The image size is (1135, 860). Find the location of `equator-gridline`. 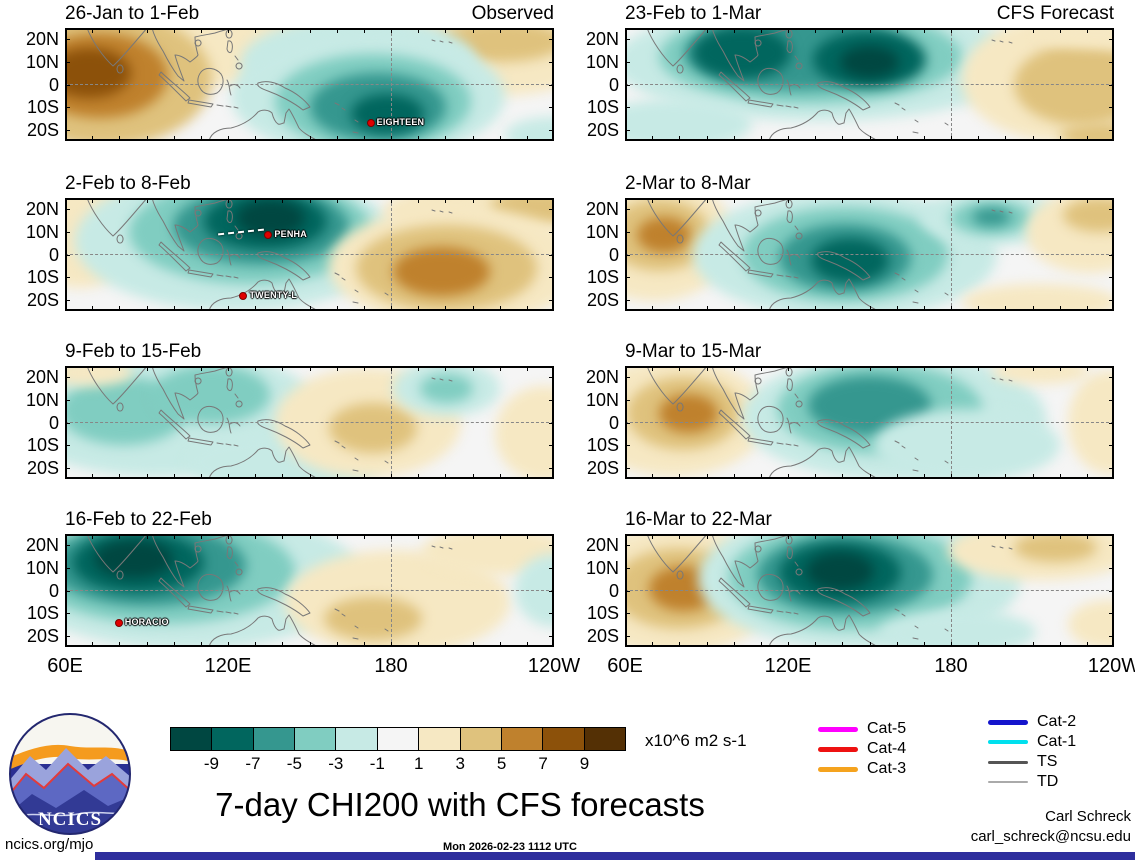

equator-gridline is located at coordinates (869, 422).